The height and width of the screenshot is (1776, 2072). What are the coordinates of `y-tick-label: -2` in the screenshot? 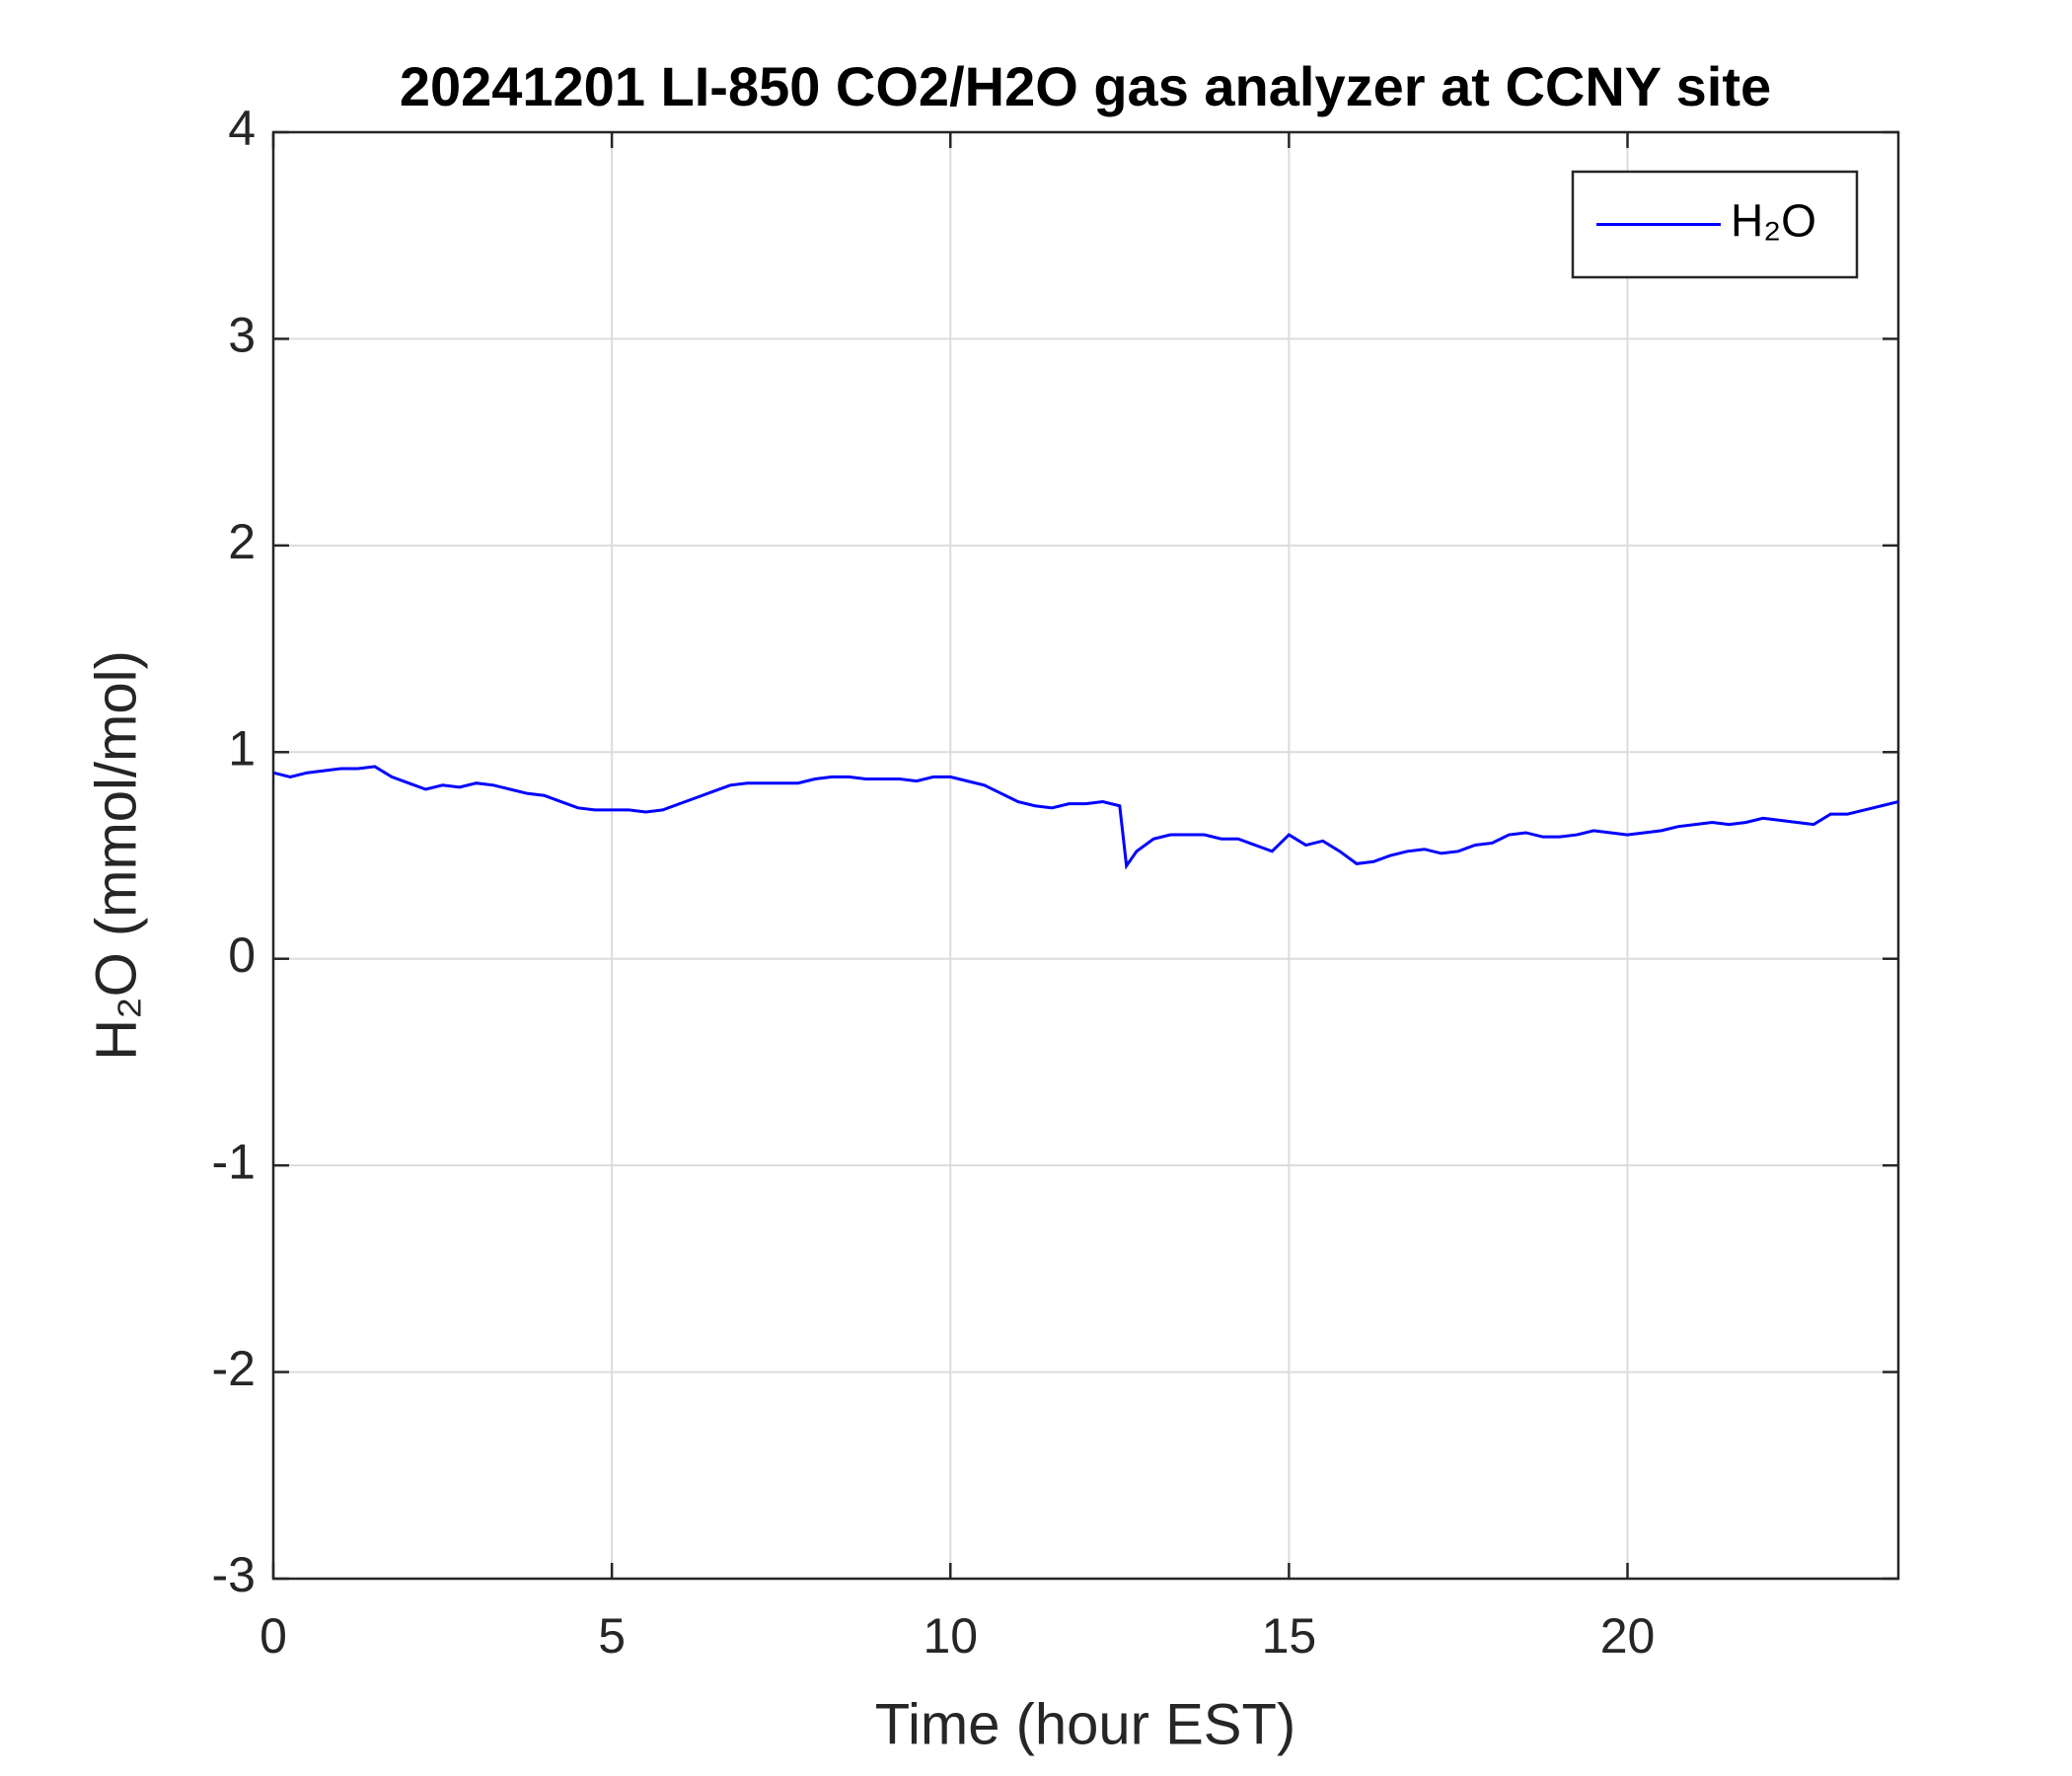 It's located at (234, 1369).